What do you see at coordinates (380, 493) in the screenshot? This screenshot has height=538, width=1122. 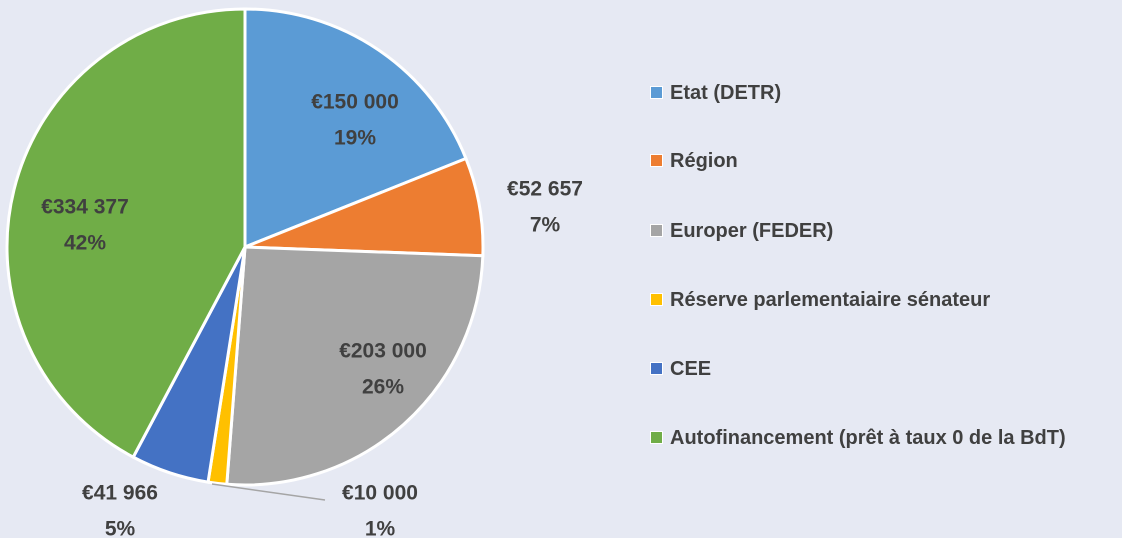 I see `data-label: €10 000` at bounding box center [380, 493].